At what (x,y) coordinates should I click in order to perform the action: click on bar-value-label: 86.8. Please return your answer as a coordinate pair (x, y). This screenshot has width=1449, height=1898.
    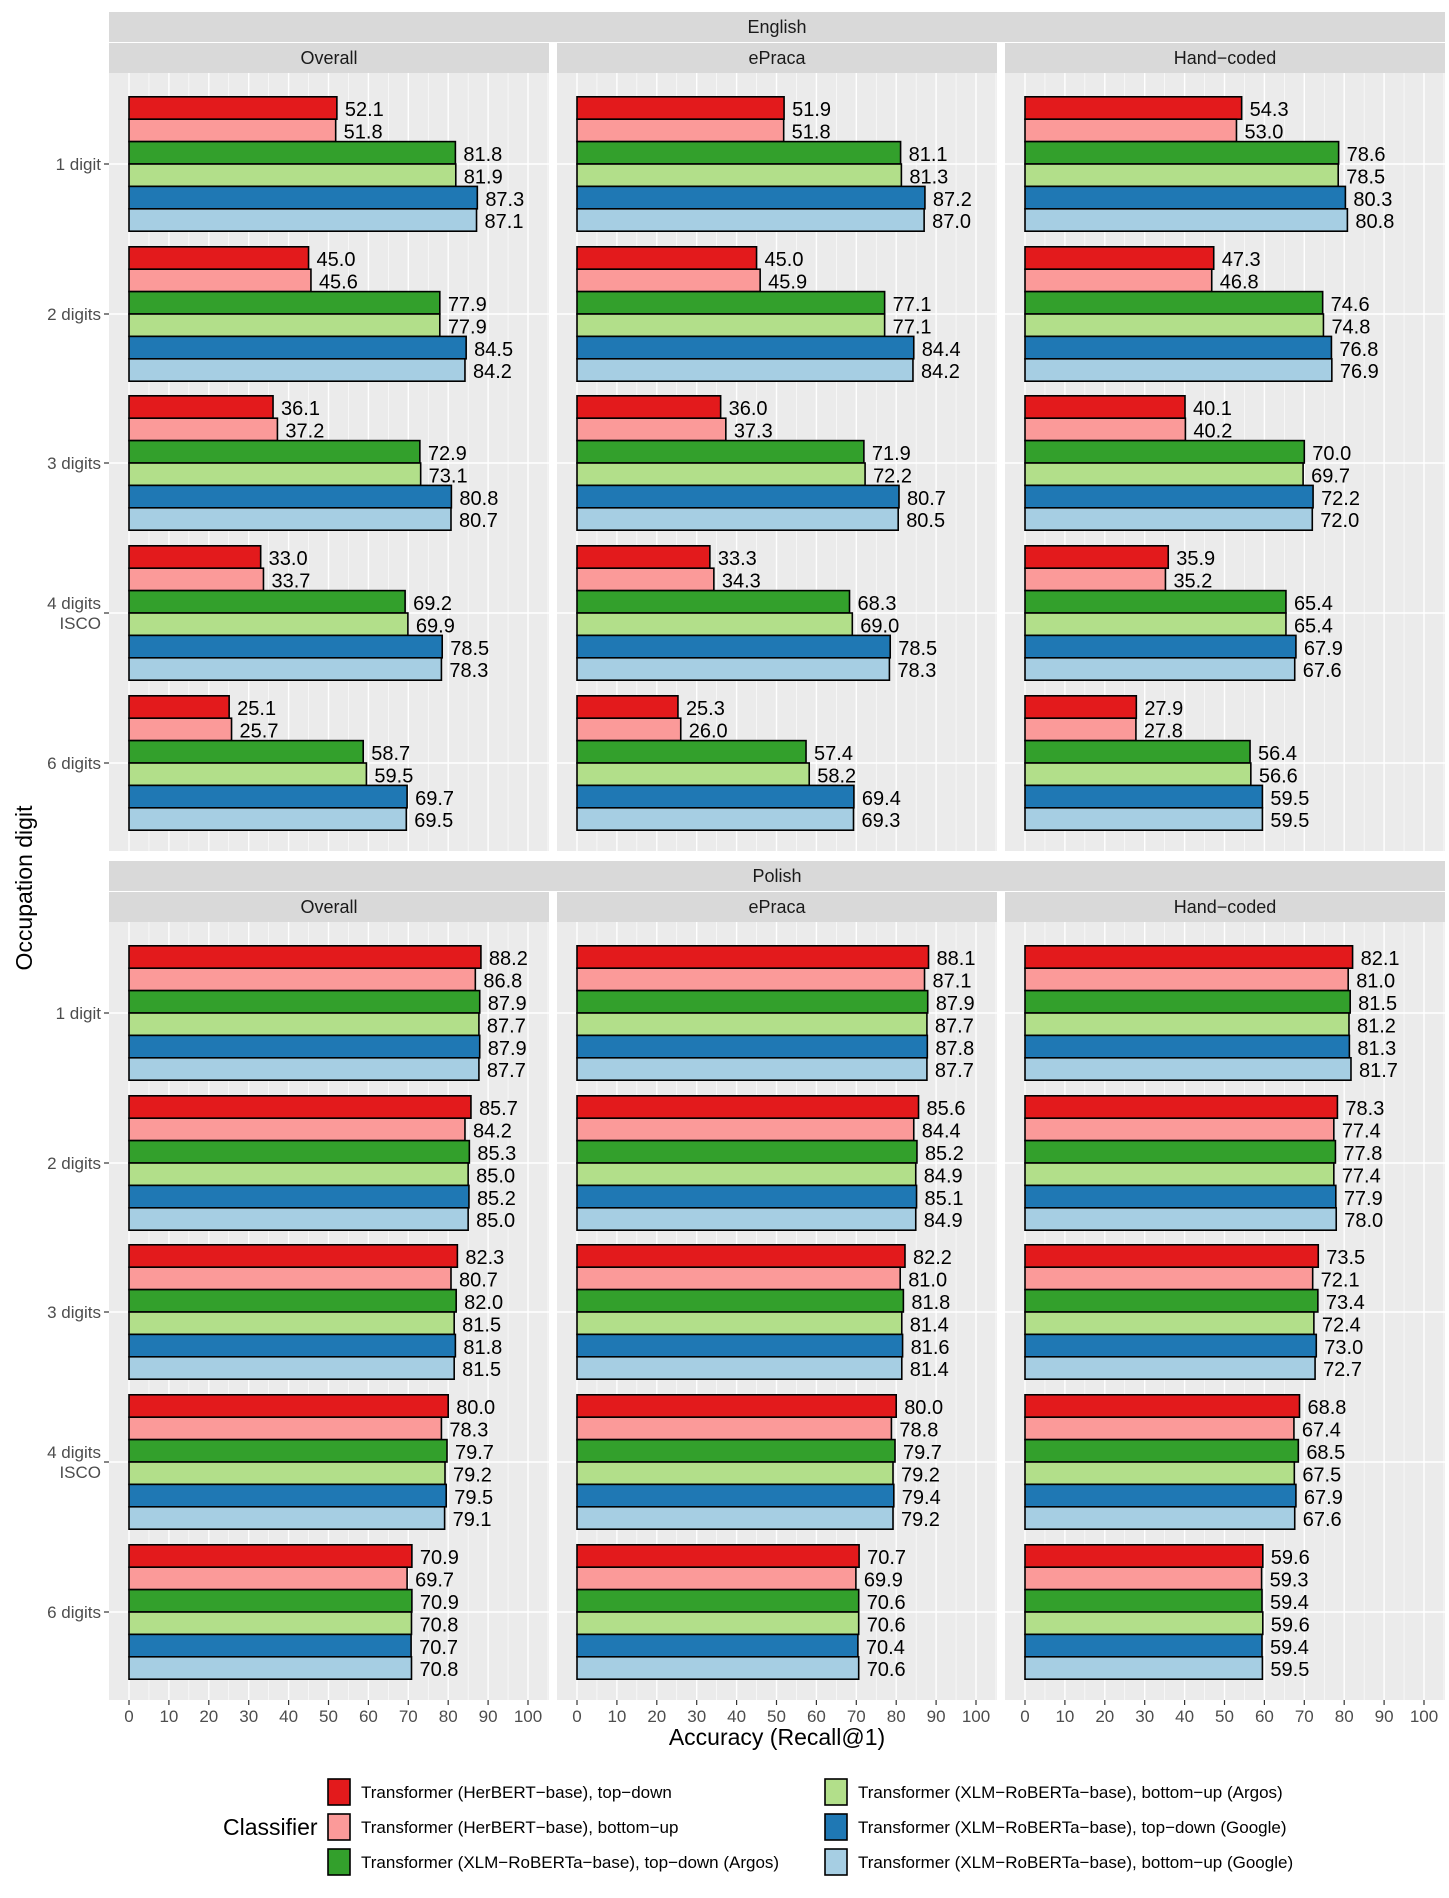
    Looking at the image, I should click on (502, 982).